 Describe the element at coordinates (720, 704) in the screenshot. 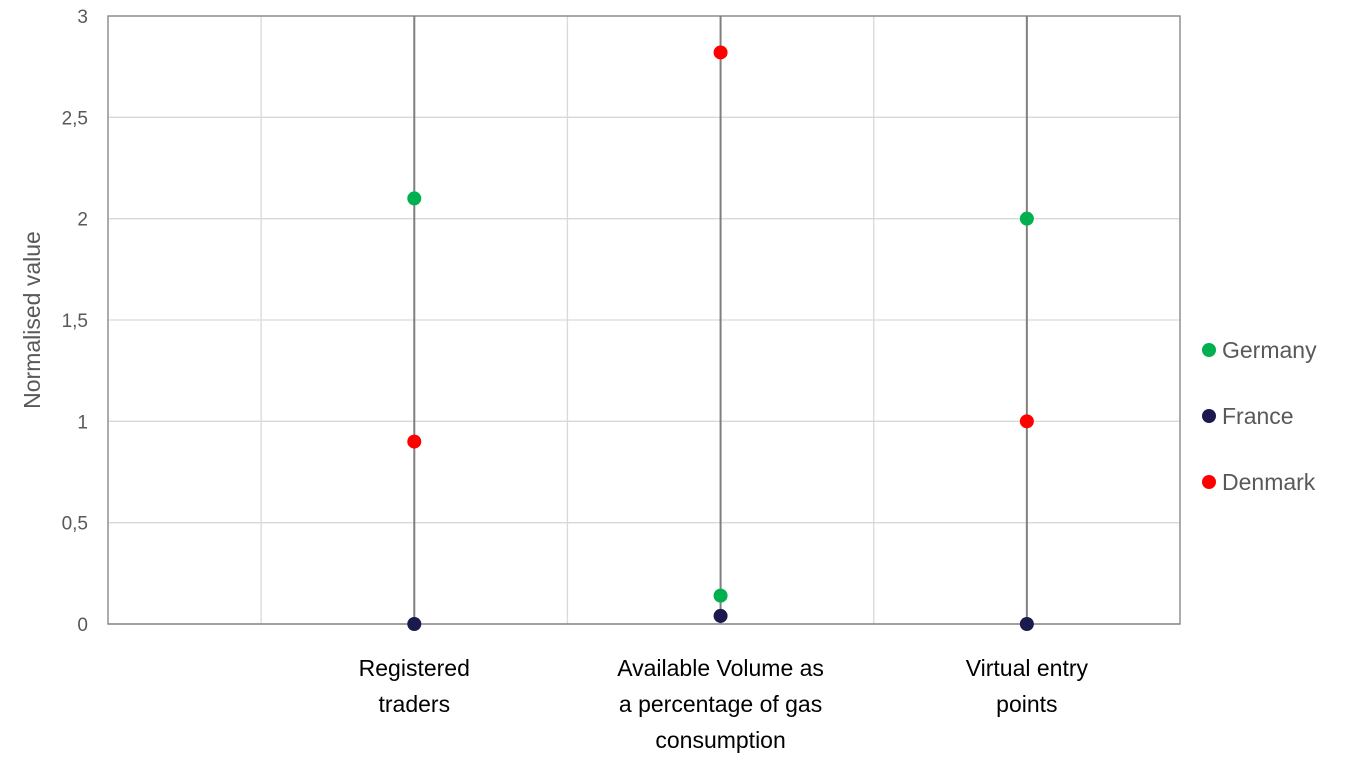

I see `x-category-label: a percentage of gas` at that location.